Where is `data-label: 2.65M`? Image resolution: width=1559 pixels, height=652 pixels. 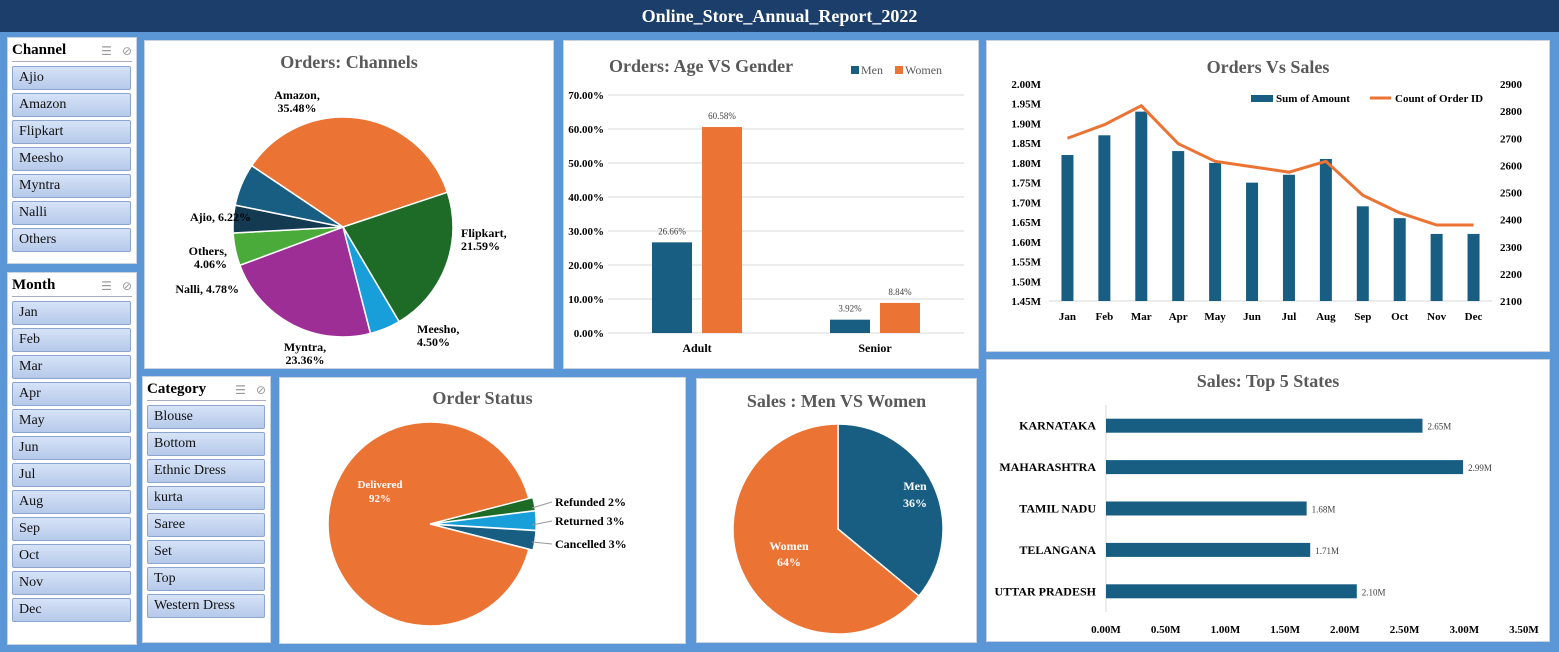
data-label: 2.65M is located at coordinates (1439, 427).